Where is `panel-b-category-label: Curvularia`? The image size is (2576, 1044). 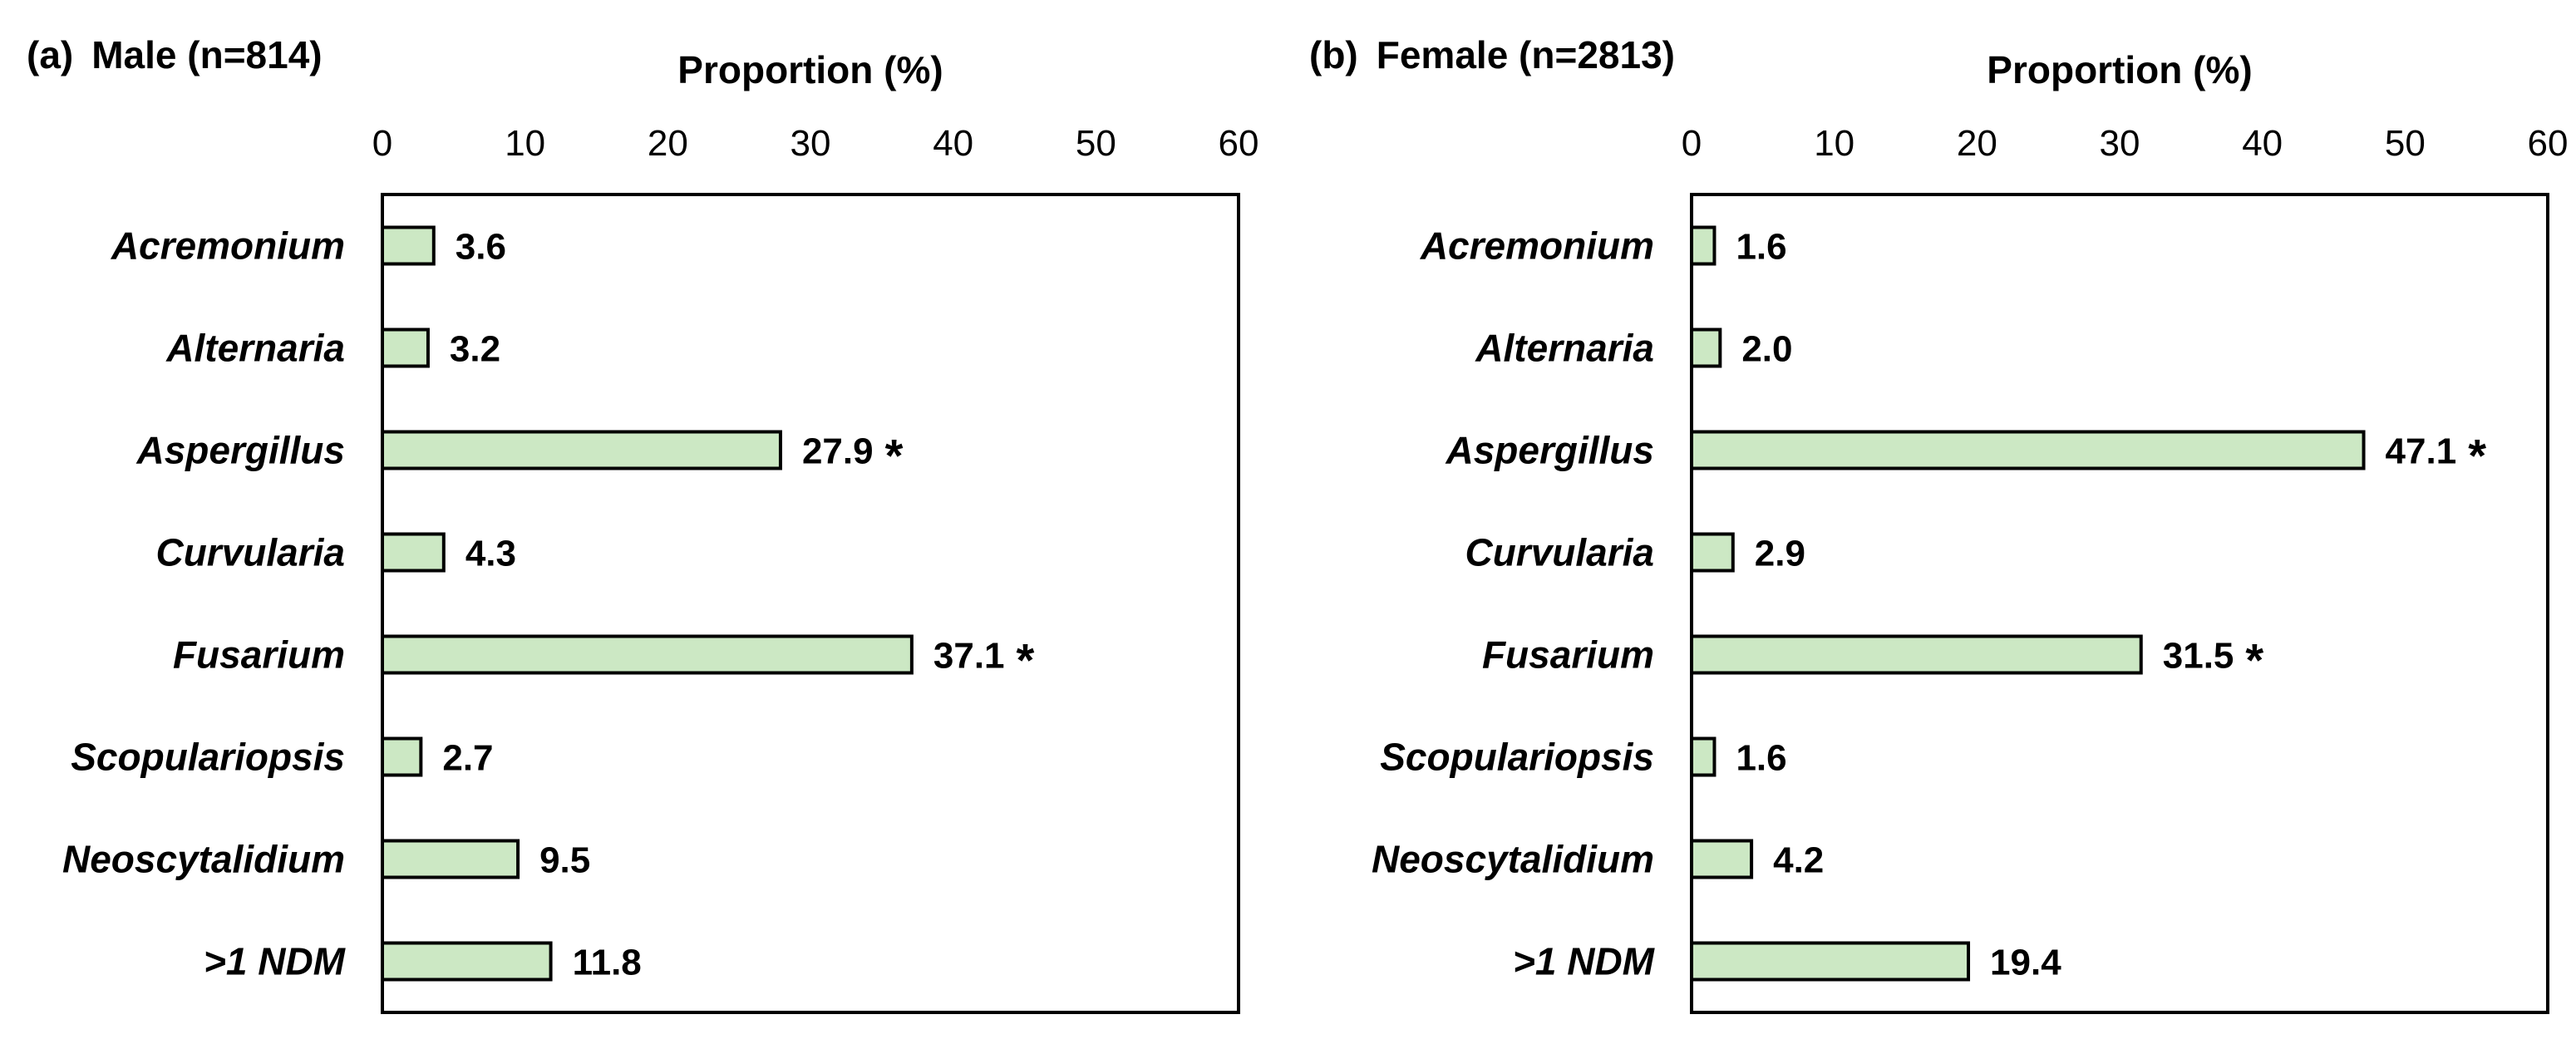
panel-b-category-label: Curvularia is located at coordinates (1559, 552).